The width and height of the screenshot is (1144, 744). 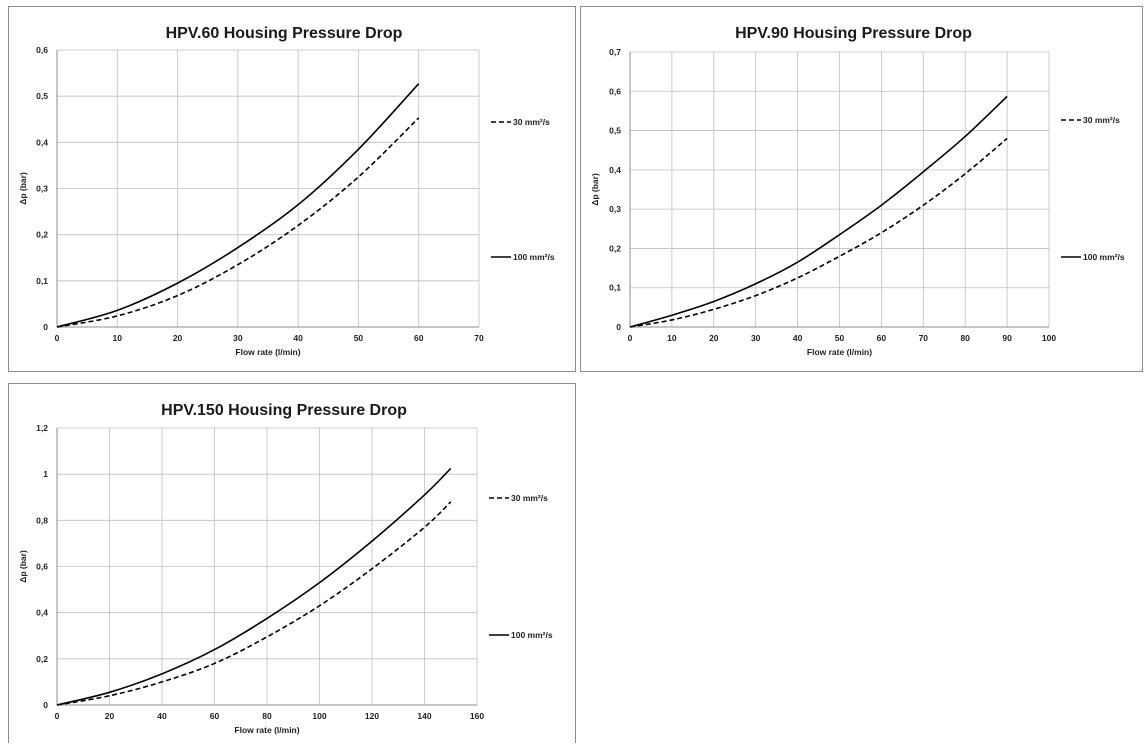 I want to click on x-tick-label: 120, so click(x=372, y=716).